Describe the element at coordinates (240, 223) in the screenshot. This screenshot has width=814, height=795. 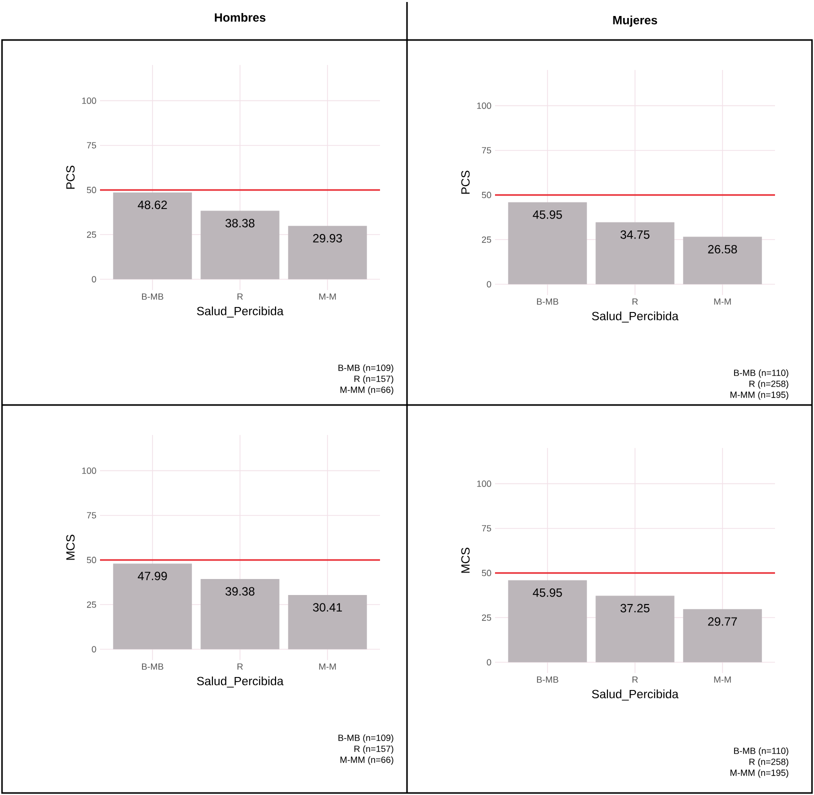
I see `data-label: 38.38` at that location.